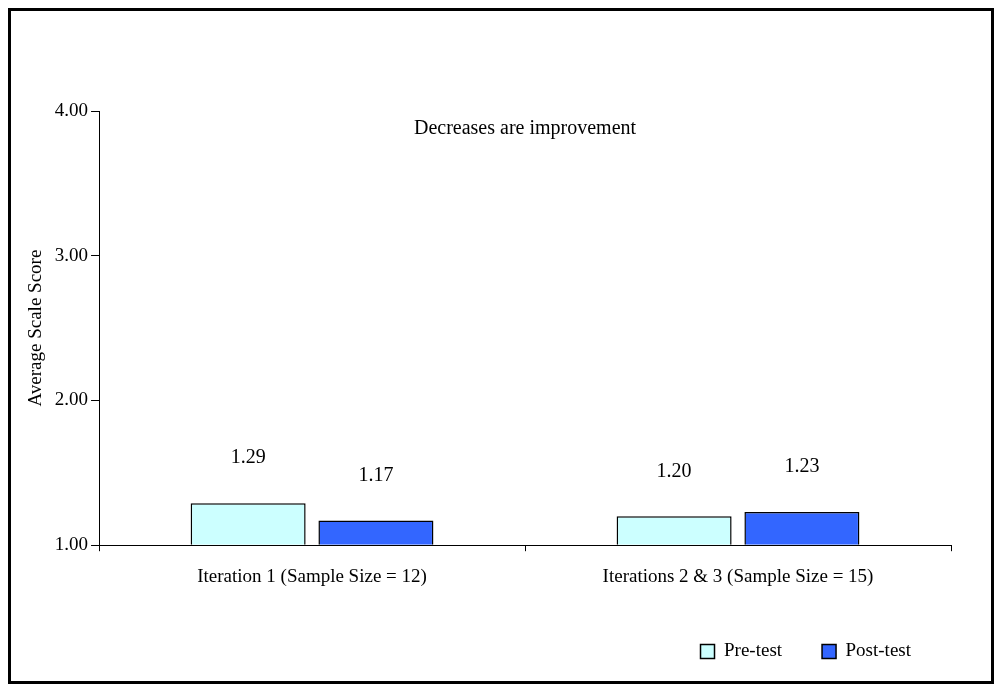  Describe the element at coordinates (248, 456) in the screenshot. I see `data-label: 1.29` at that location.